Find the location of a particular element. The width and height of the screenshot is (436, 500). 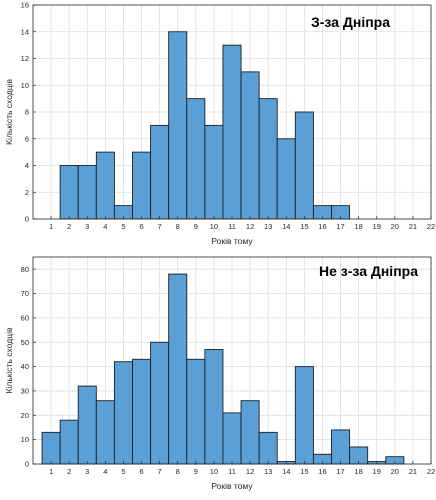

x-tick-label: 5 is located at coordinates (123, 226).